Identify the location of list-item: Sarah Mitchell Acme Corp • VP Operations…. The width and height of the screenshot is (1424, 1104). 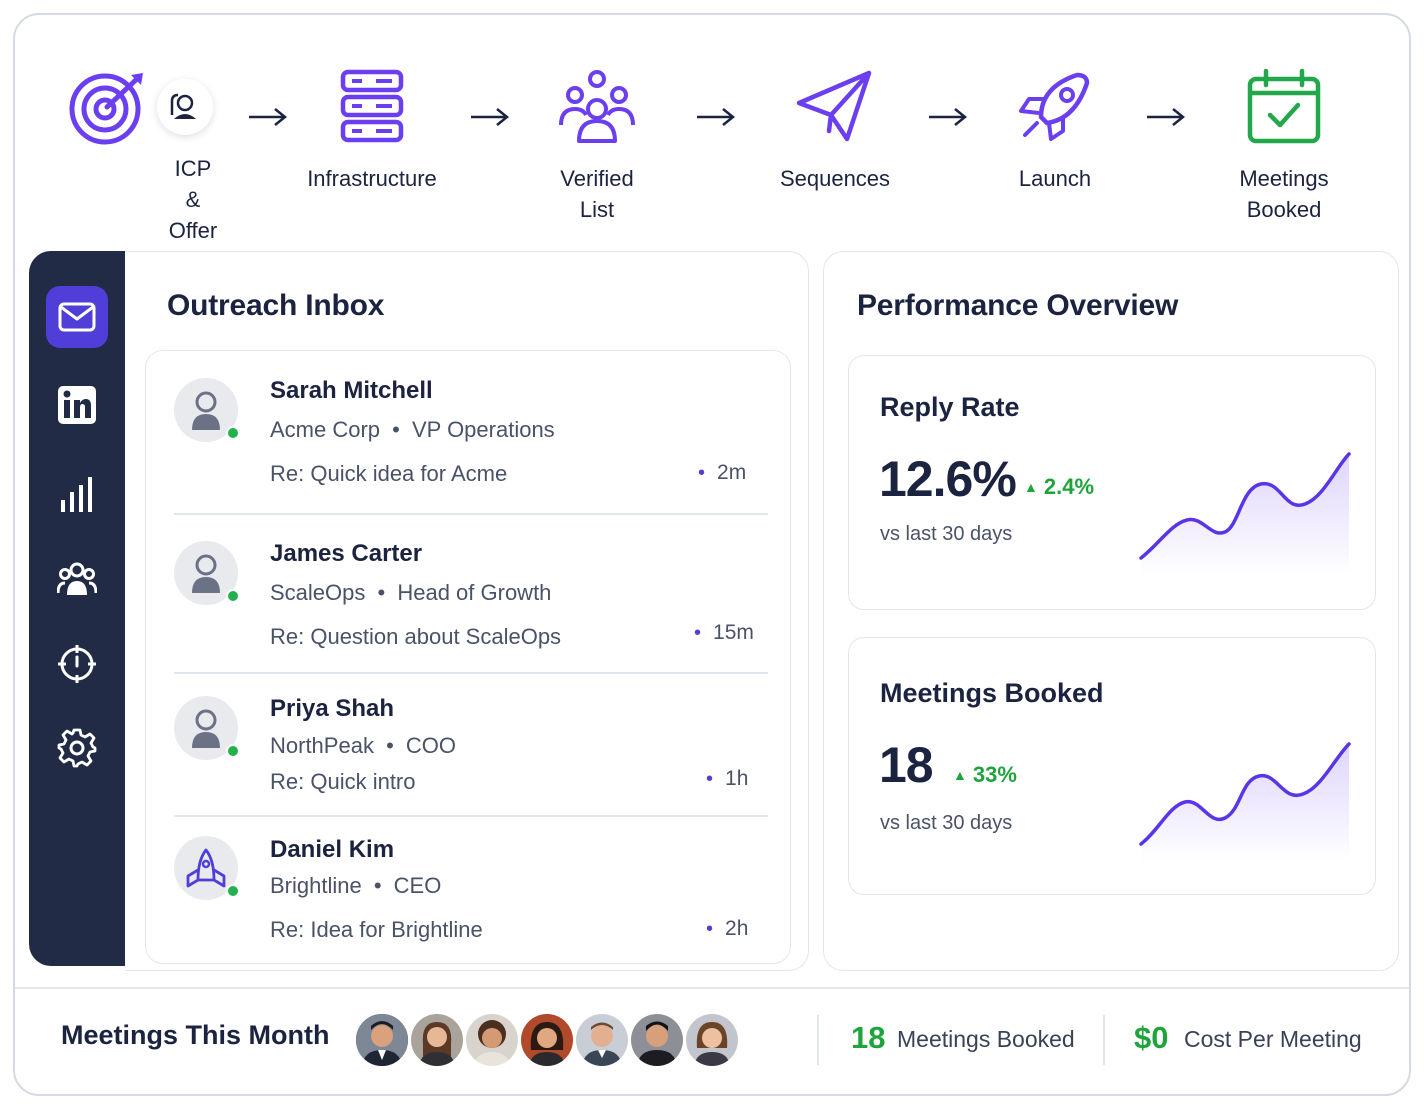
(469, 432).